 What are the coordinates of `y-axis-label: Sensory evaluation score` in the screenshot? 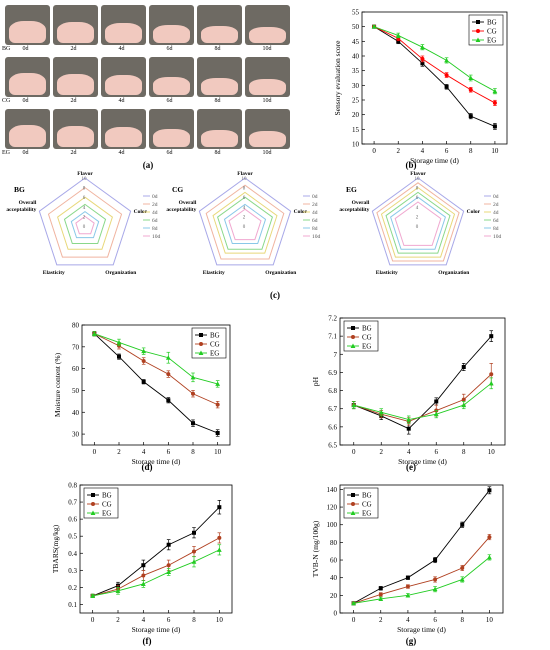 It's located at (337, 78).